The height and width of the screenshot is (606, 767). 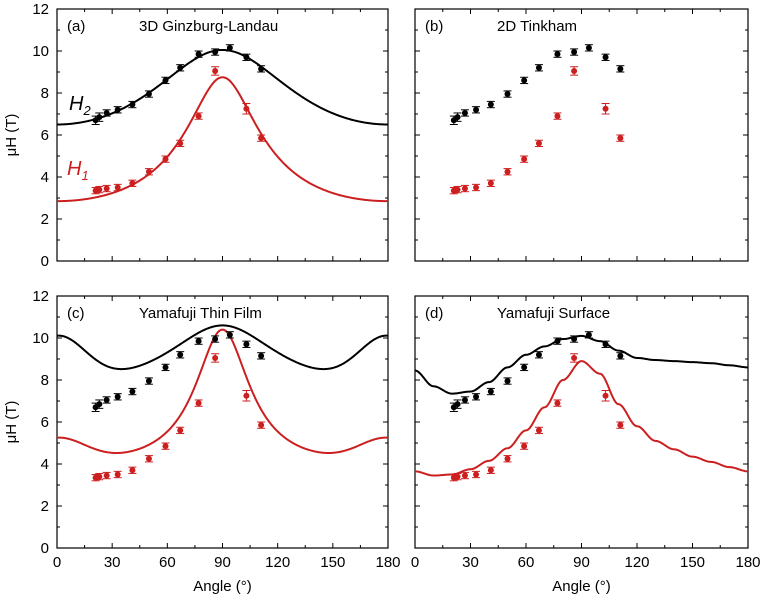 What do you see at coordinates (553, 313) in the screenshot?
I see `panel-title: Yamafuji Surface` at bounding box center [553, 313].